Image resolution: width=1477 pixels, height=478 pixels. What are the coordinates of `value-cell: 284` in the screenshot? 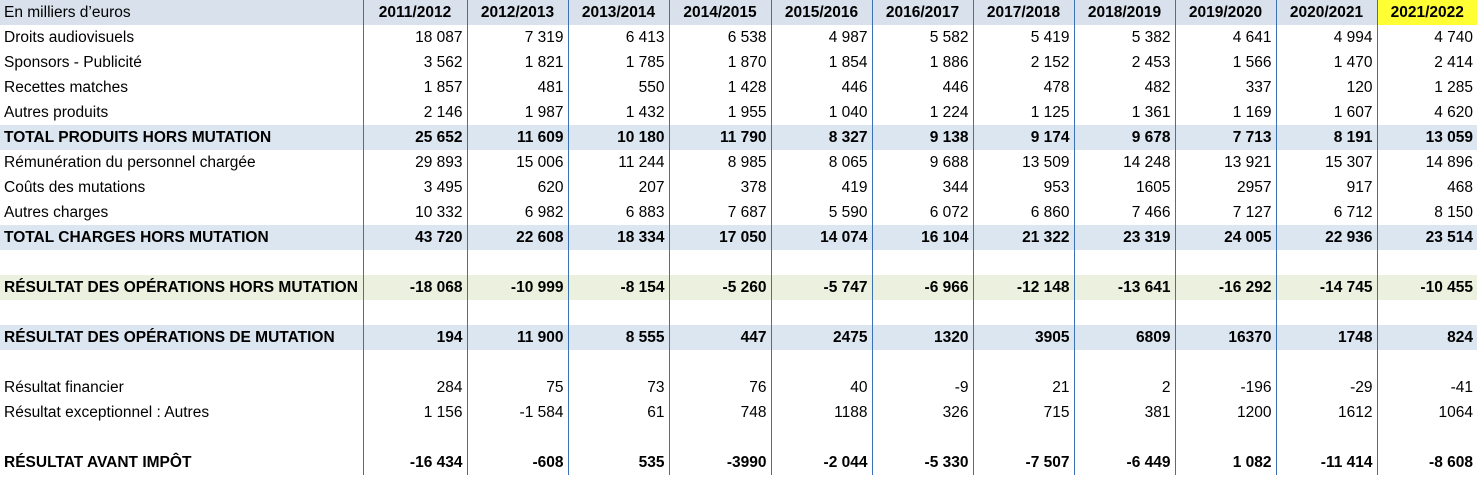 It's located at (414, 387).